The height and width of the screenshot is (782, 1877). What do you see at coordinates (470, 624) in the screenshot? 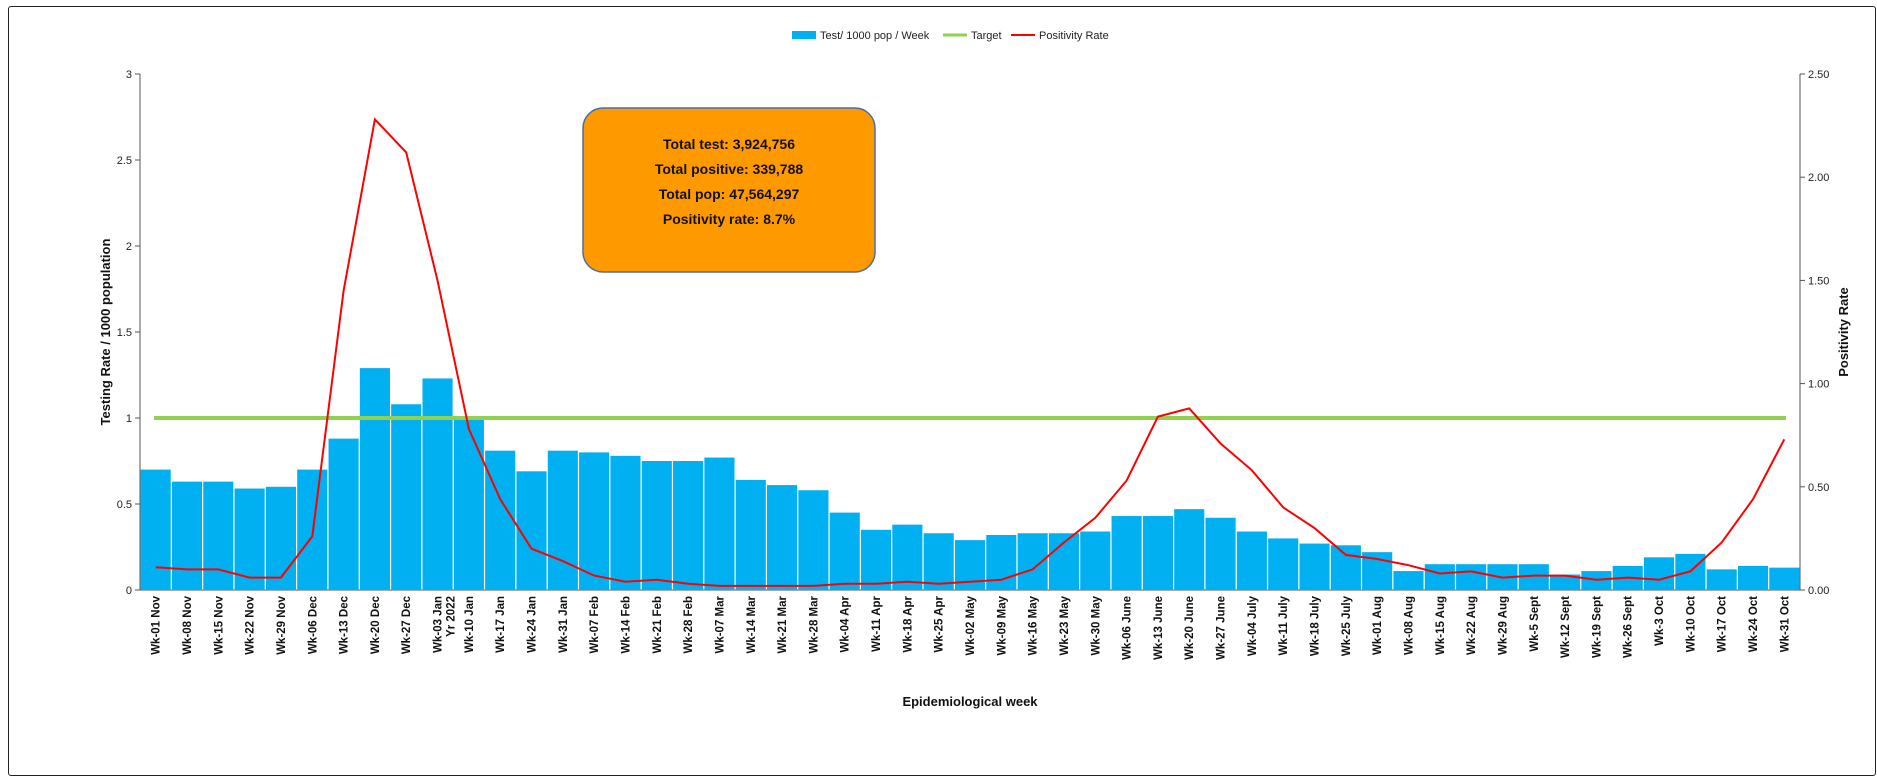
I see `x-tick-label: Wk-10 Jan` at bounding box center [470, 624].